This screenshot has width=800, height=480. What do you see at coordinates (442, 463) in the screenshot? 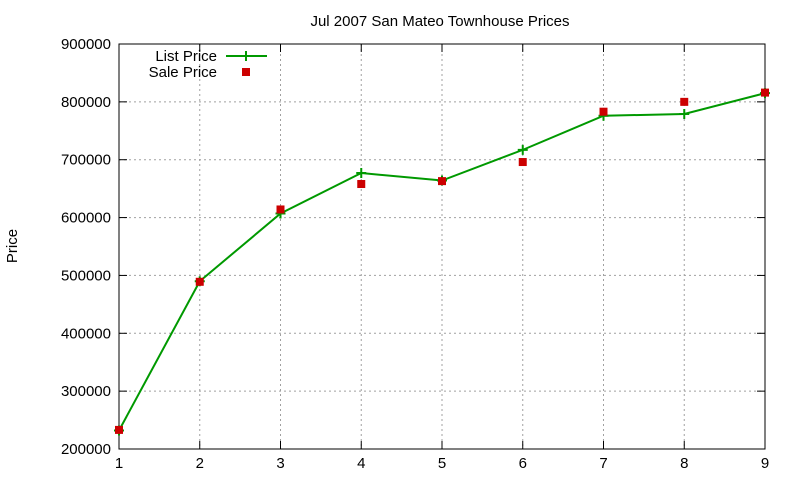
I see `x-tick-label: 5` at bounding box center [442, 463].